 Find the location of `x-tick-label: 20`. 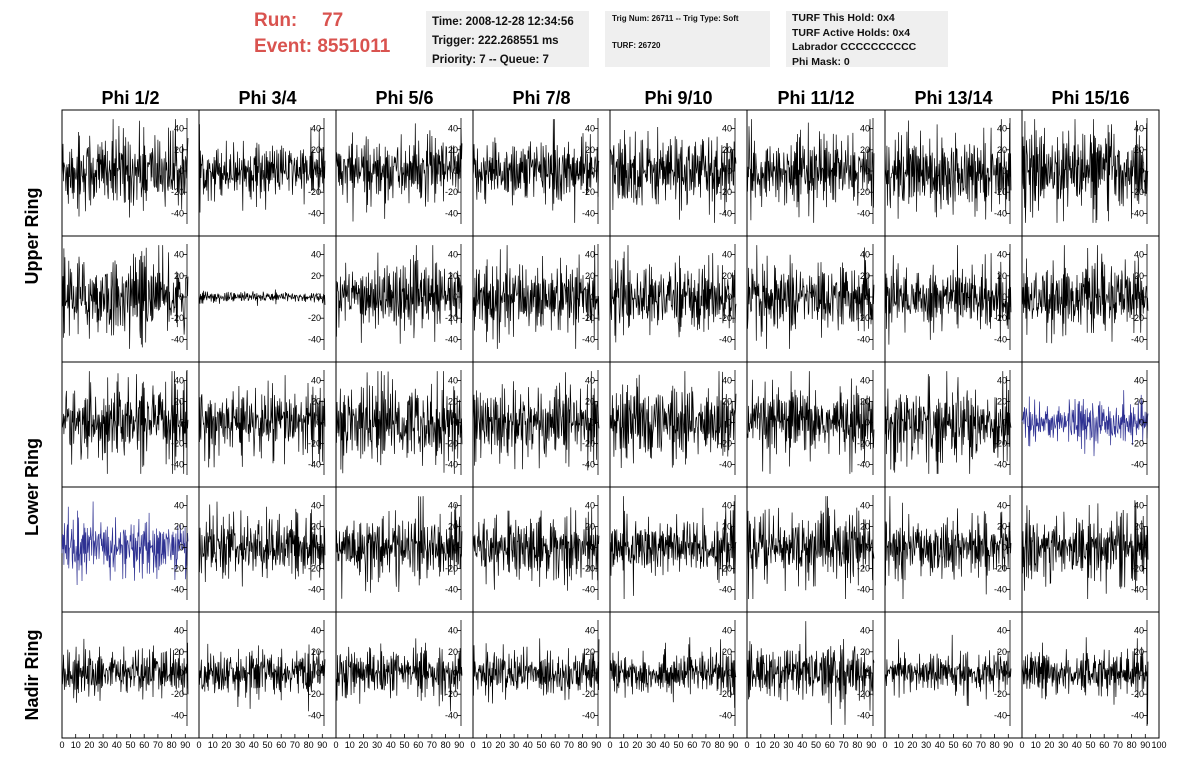

x-tick-label: 20 is located at coordinates (89, 745).